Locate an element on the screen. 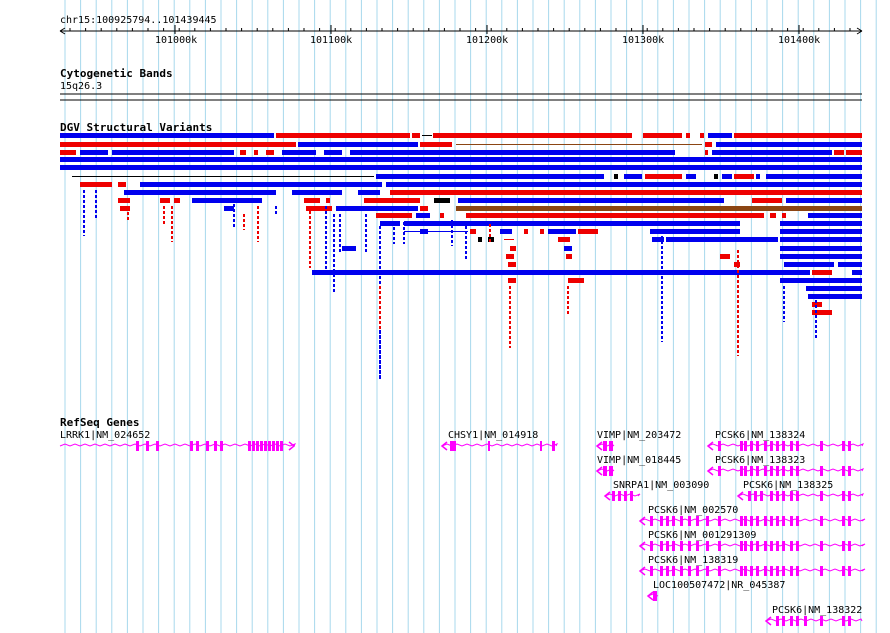 The image size is (890, 633). ruler-tick-label-4: 101300k is located at coordinates (643, 40).